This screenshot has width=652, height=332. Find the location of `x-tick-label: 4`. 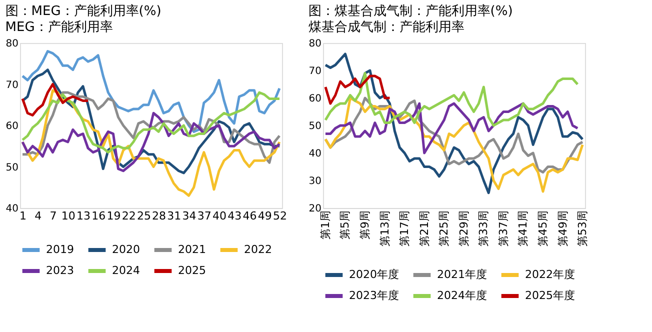

x-tick-label: 4 is located at coordinates (38, 216).